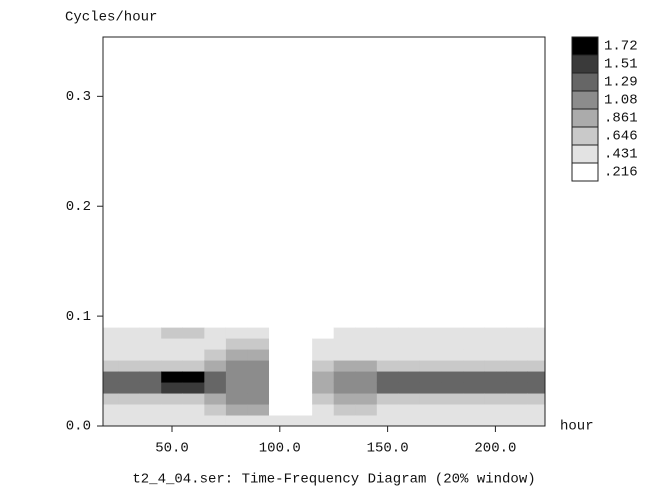  Describe the element at coordinates (621, 137) in the screenshot. I see `legend-label: .646` at that location.